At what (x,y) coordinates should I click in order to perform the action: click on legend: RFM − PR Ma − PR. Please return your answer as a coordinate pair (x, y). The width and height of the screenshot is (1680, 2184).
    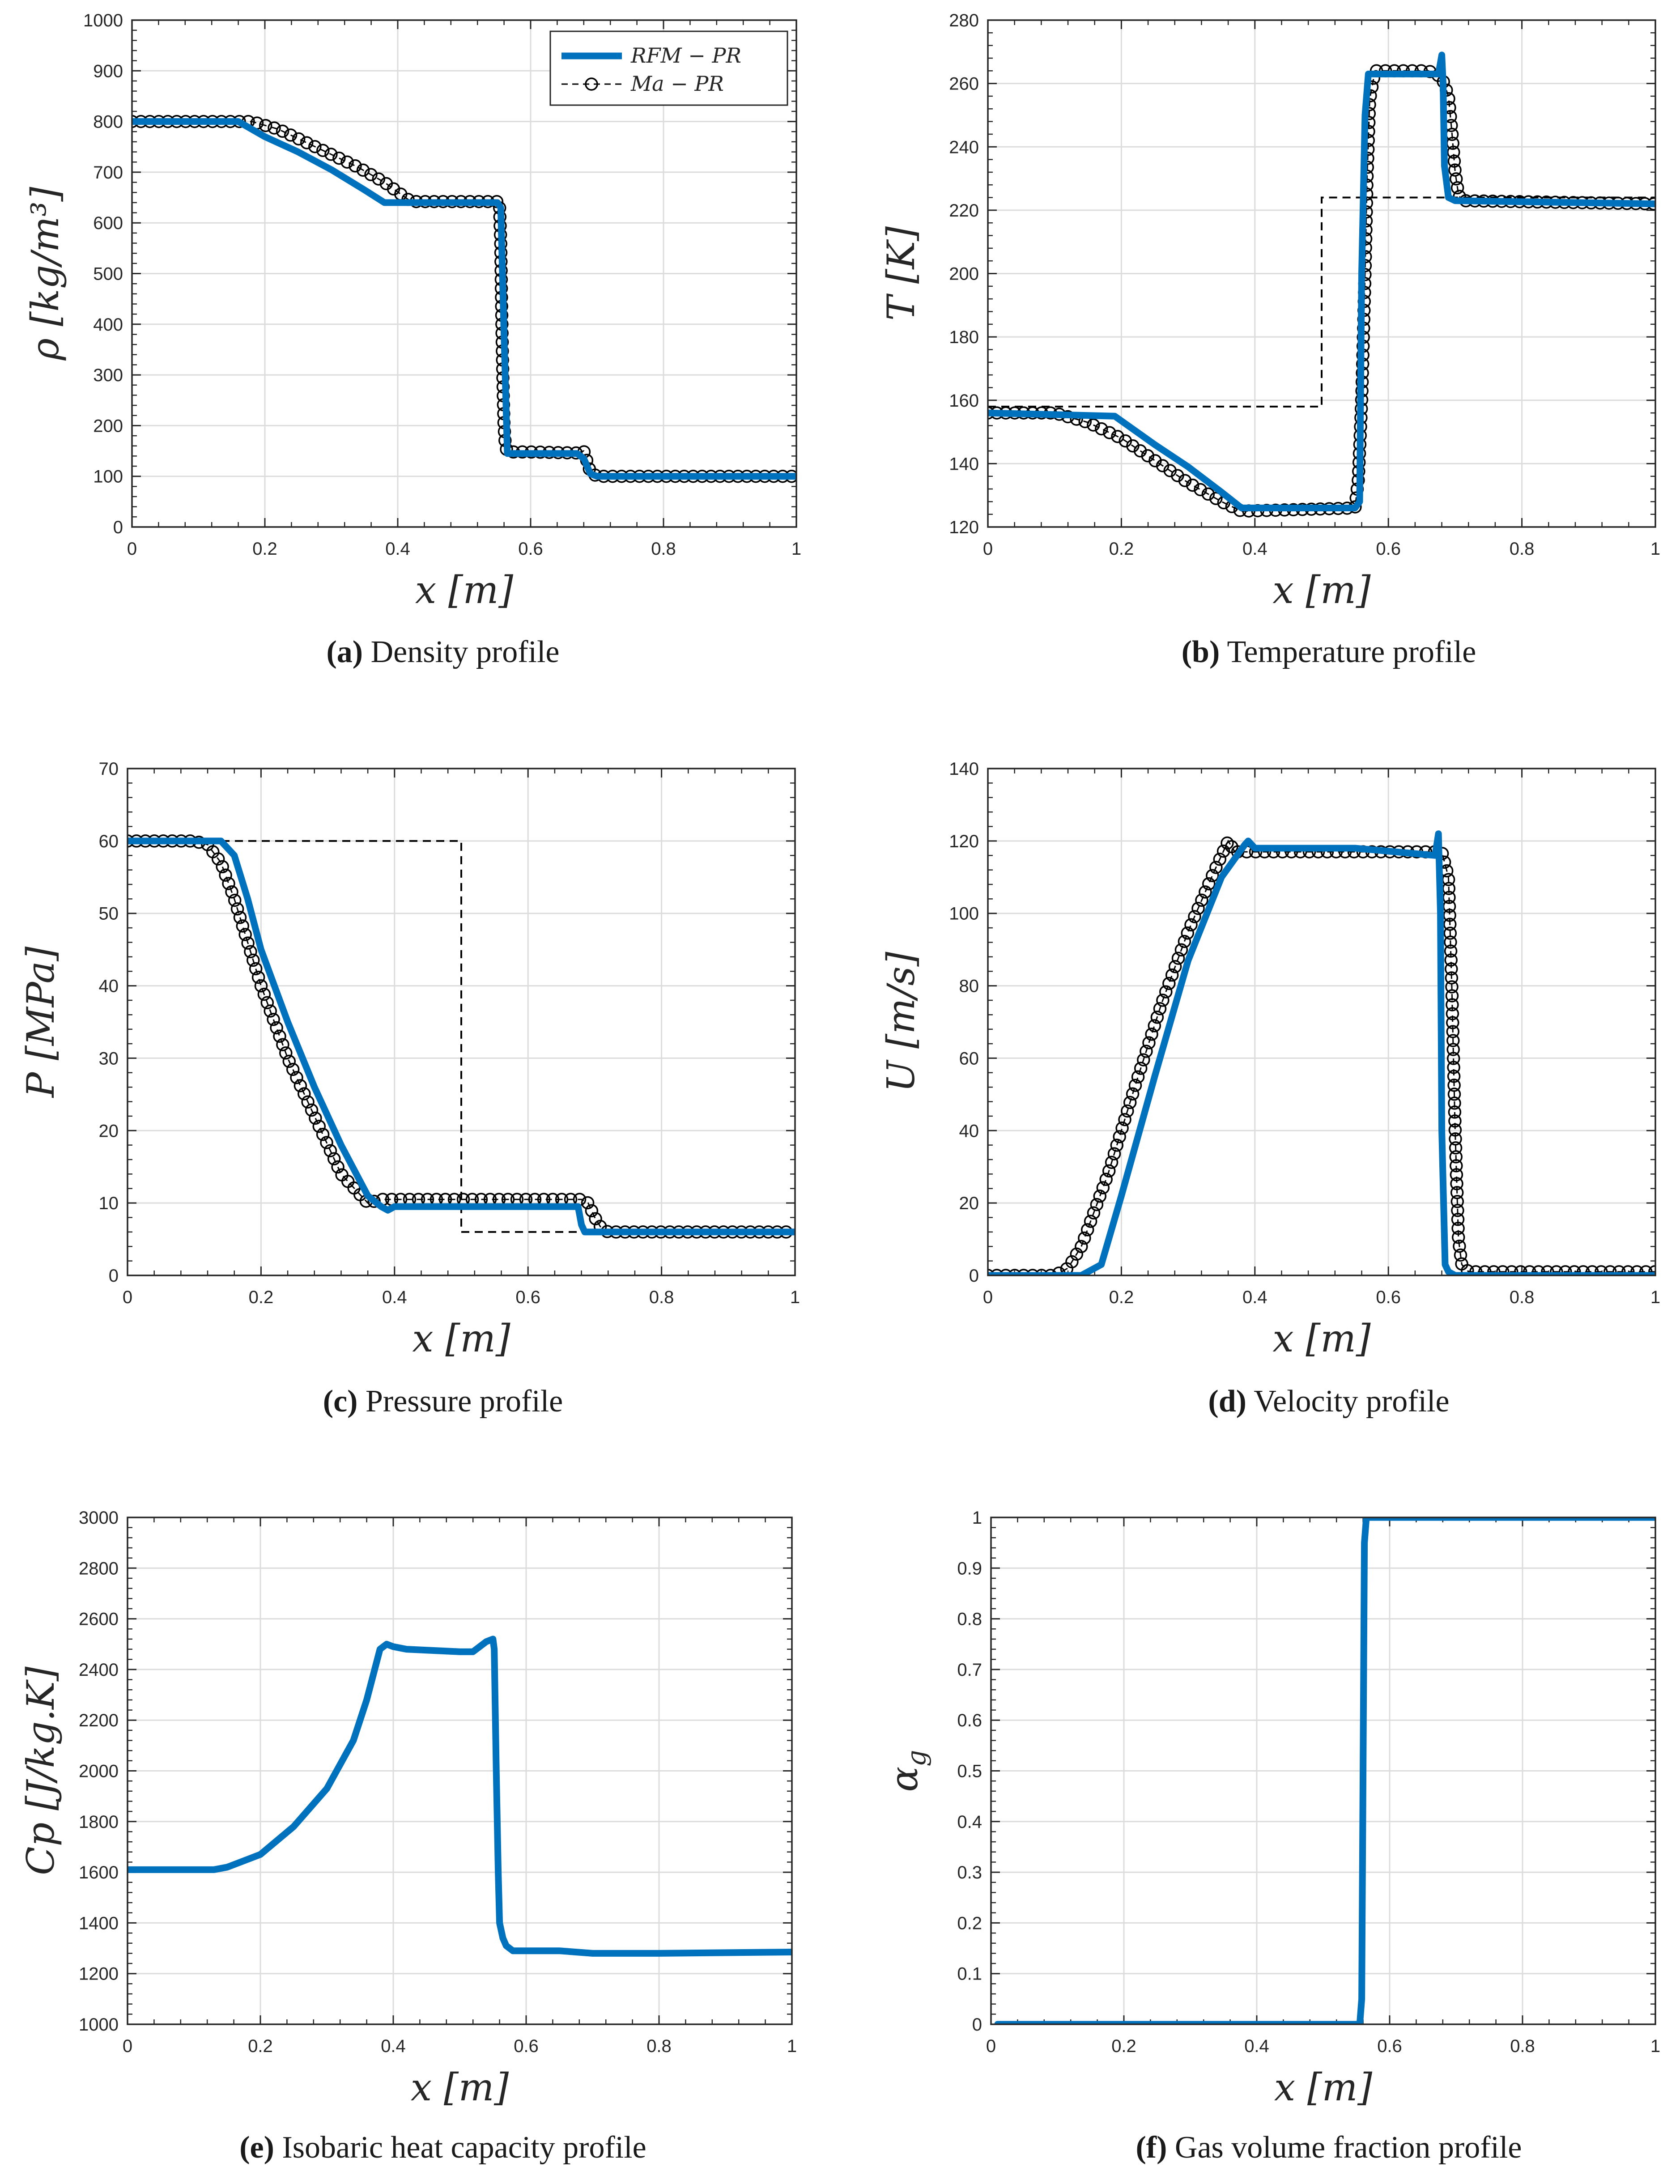
    Looking at the image, I should click on (668, 68).